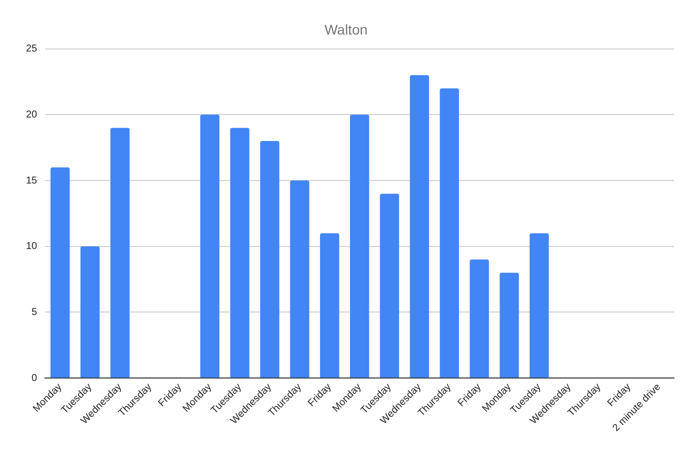 The height and width of the screenshot is (455, 692). Describe the element at coordinates (35, 312) in the screenshot. I see `y-tick-label: 5` at that location.